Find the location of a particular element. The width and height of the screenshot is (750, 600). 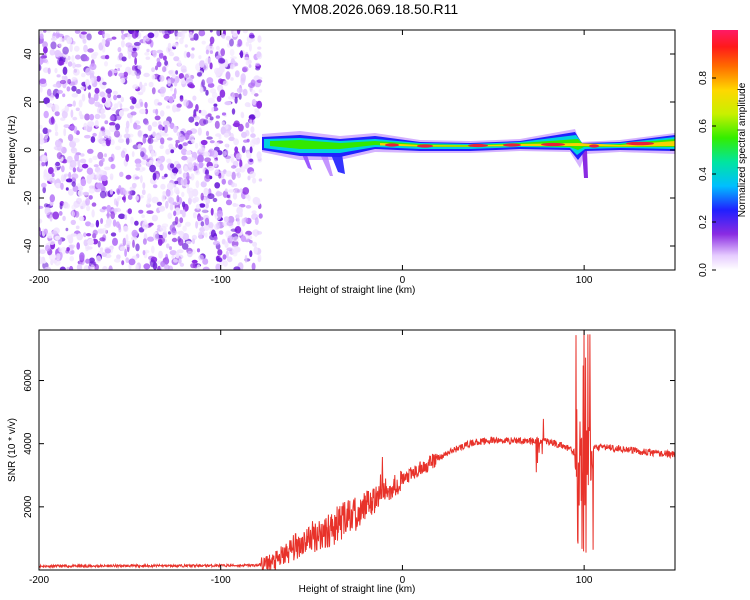

colorbar-label: Normalized spectral amplitude is located at coordinates (742, 149).